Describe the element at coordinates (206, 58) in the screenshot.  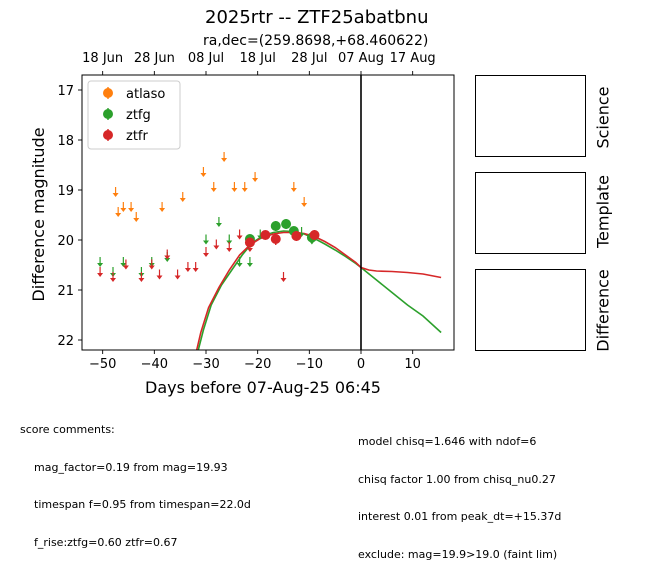
I see `top-tick-label: 08 Jul` at that location.